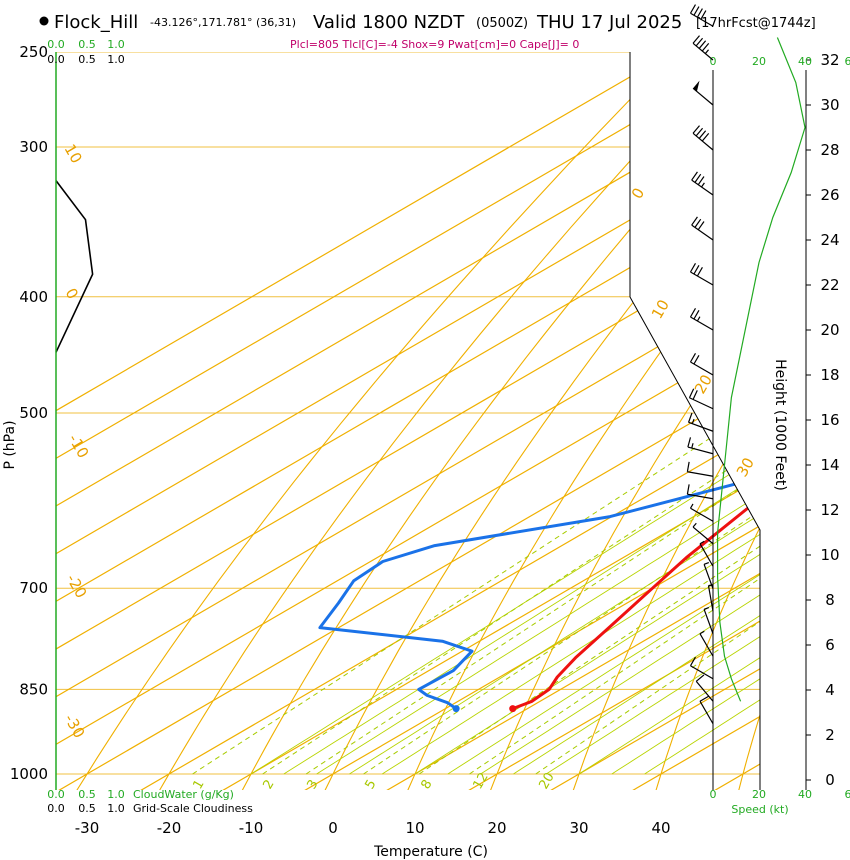 Image resolution: width=850 pixels, height=860 pixels. What do you see at coordinates (333, 828) in the screenshot?
I see `temperature-tick-label: 0` at bounding box center [333, 828].